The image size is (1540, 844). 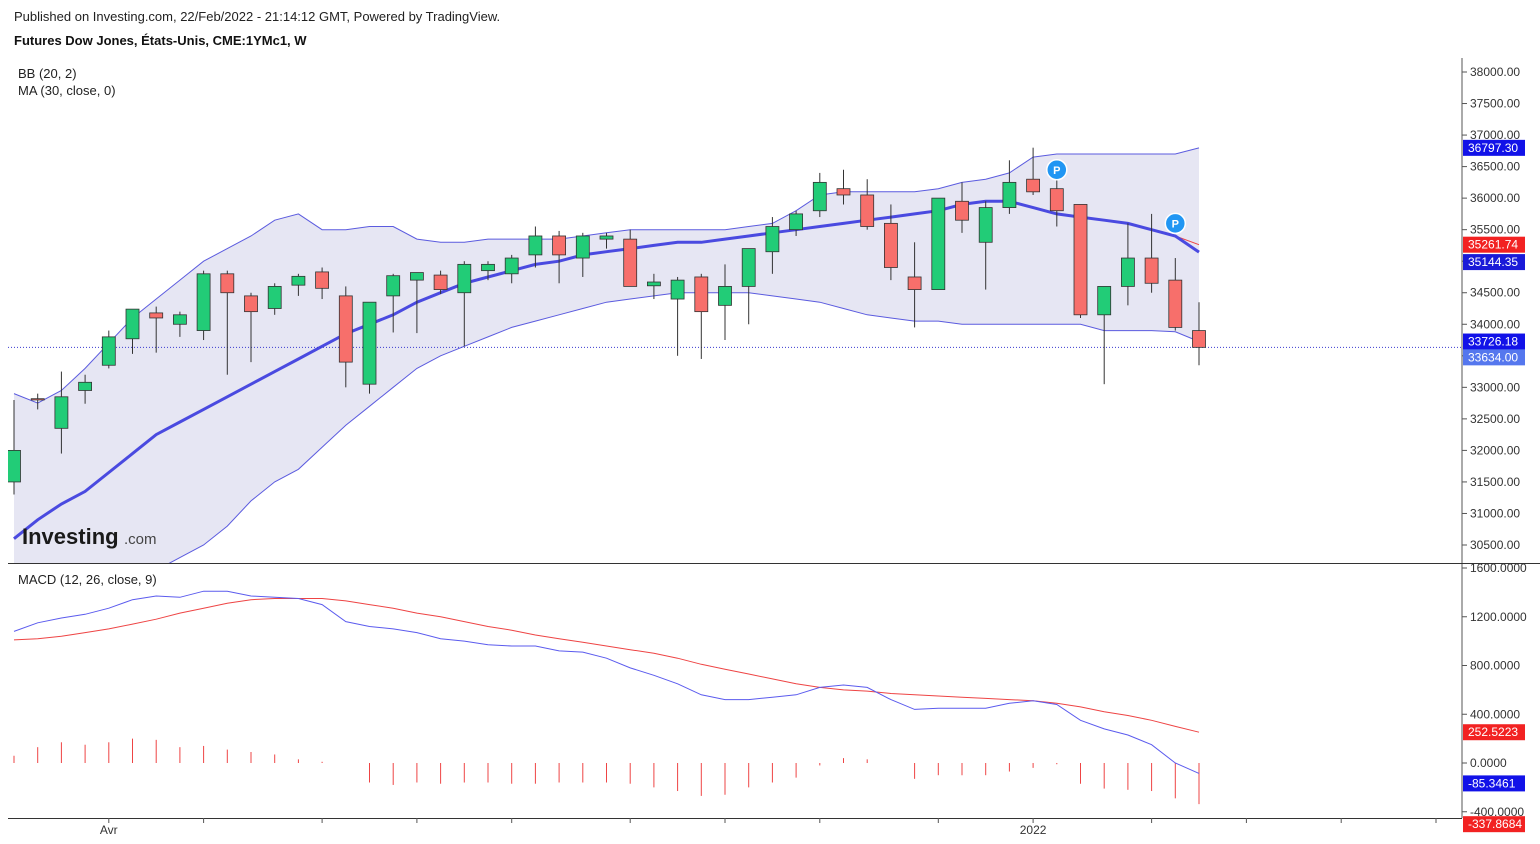 I want to click on macd-legend: MACD (12, 26, close, 9), so click(x=87, y=579).